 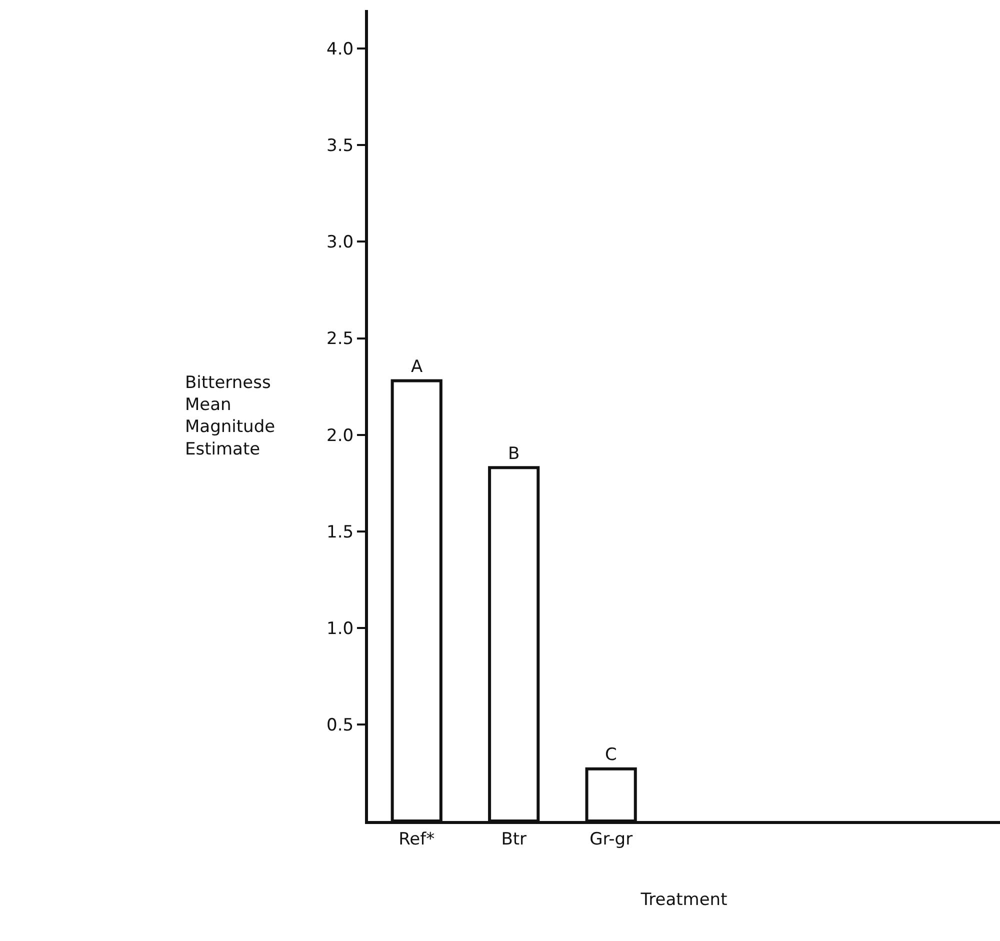 I want to click on x-axis-title: Treatment, so click(x=684, y=900).